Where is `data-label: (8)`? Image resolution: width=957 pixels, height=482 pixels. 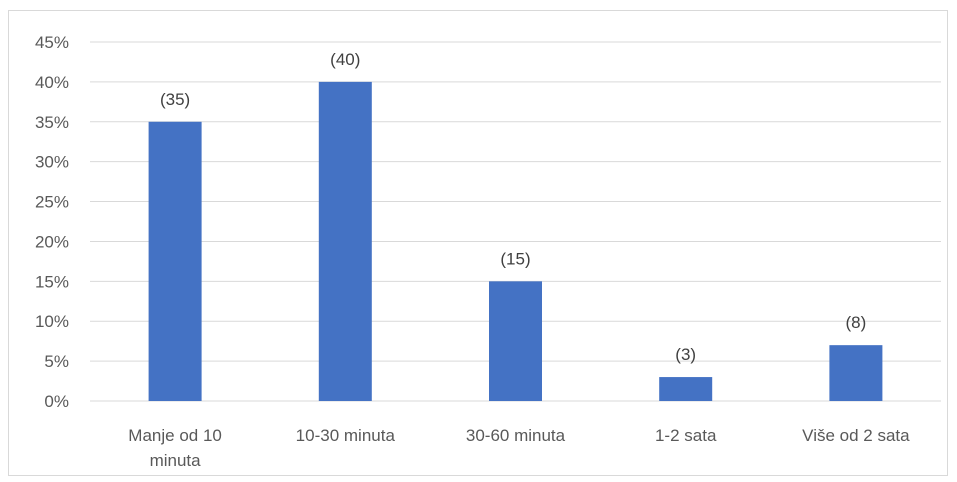 data-label: (8) is located at coordinates (856, 322).